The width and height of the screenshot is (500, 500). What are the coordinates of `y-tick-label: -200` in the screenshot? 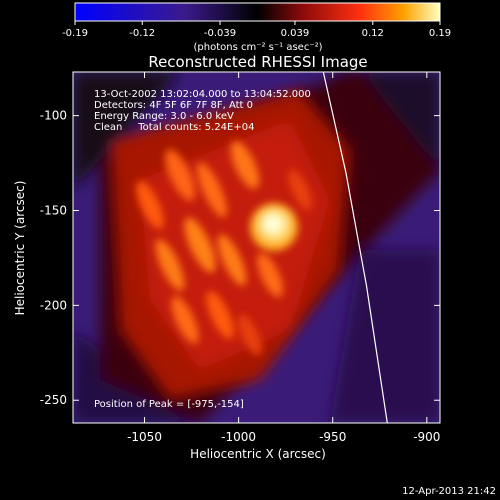 It's located at (53, 305).